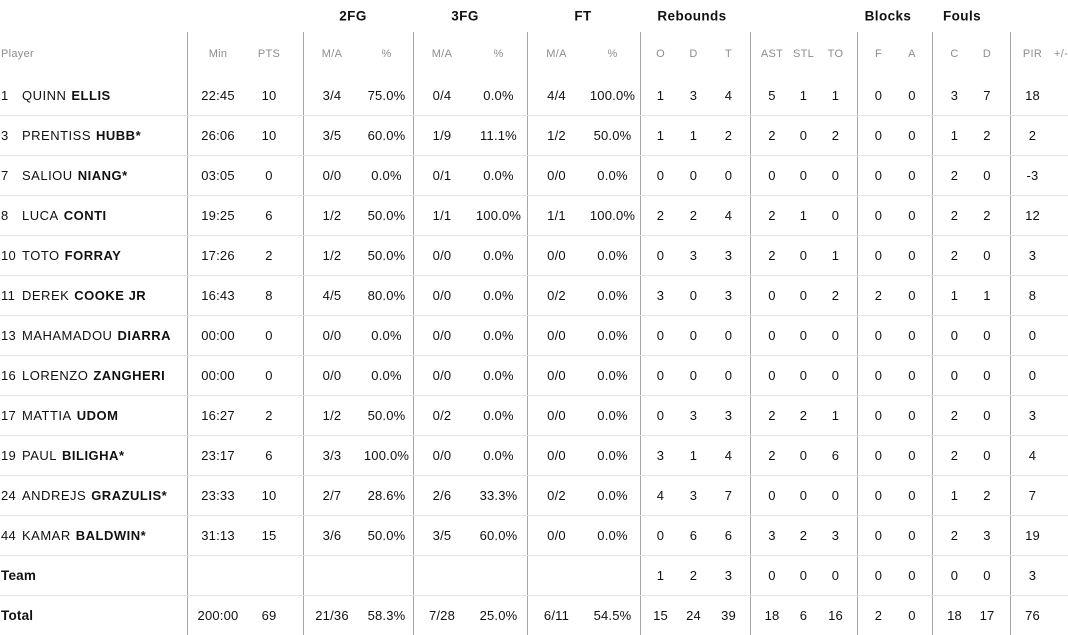  I want to click on cell-fg2p: 58.3%, so click(386, 615).